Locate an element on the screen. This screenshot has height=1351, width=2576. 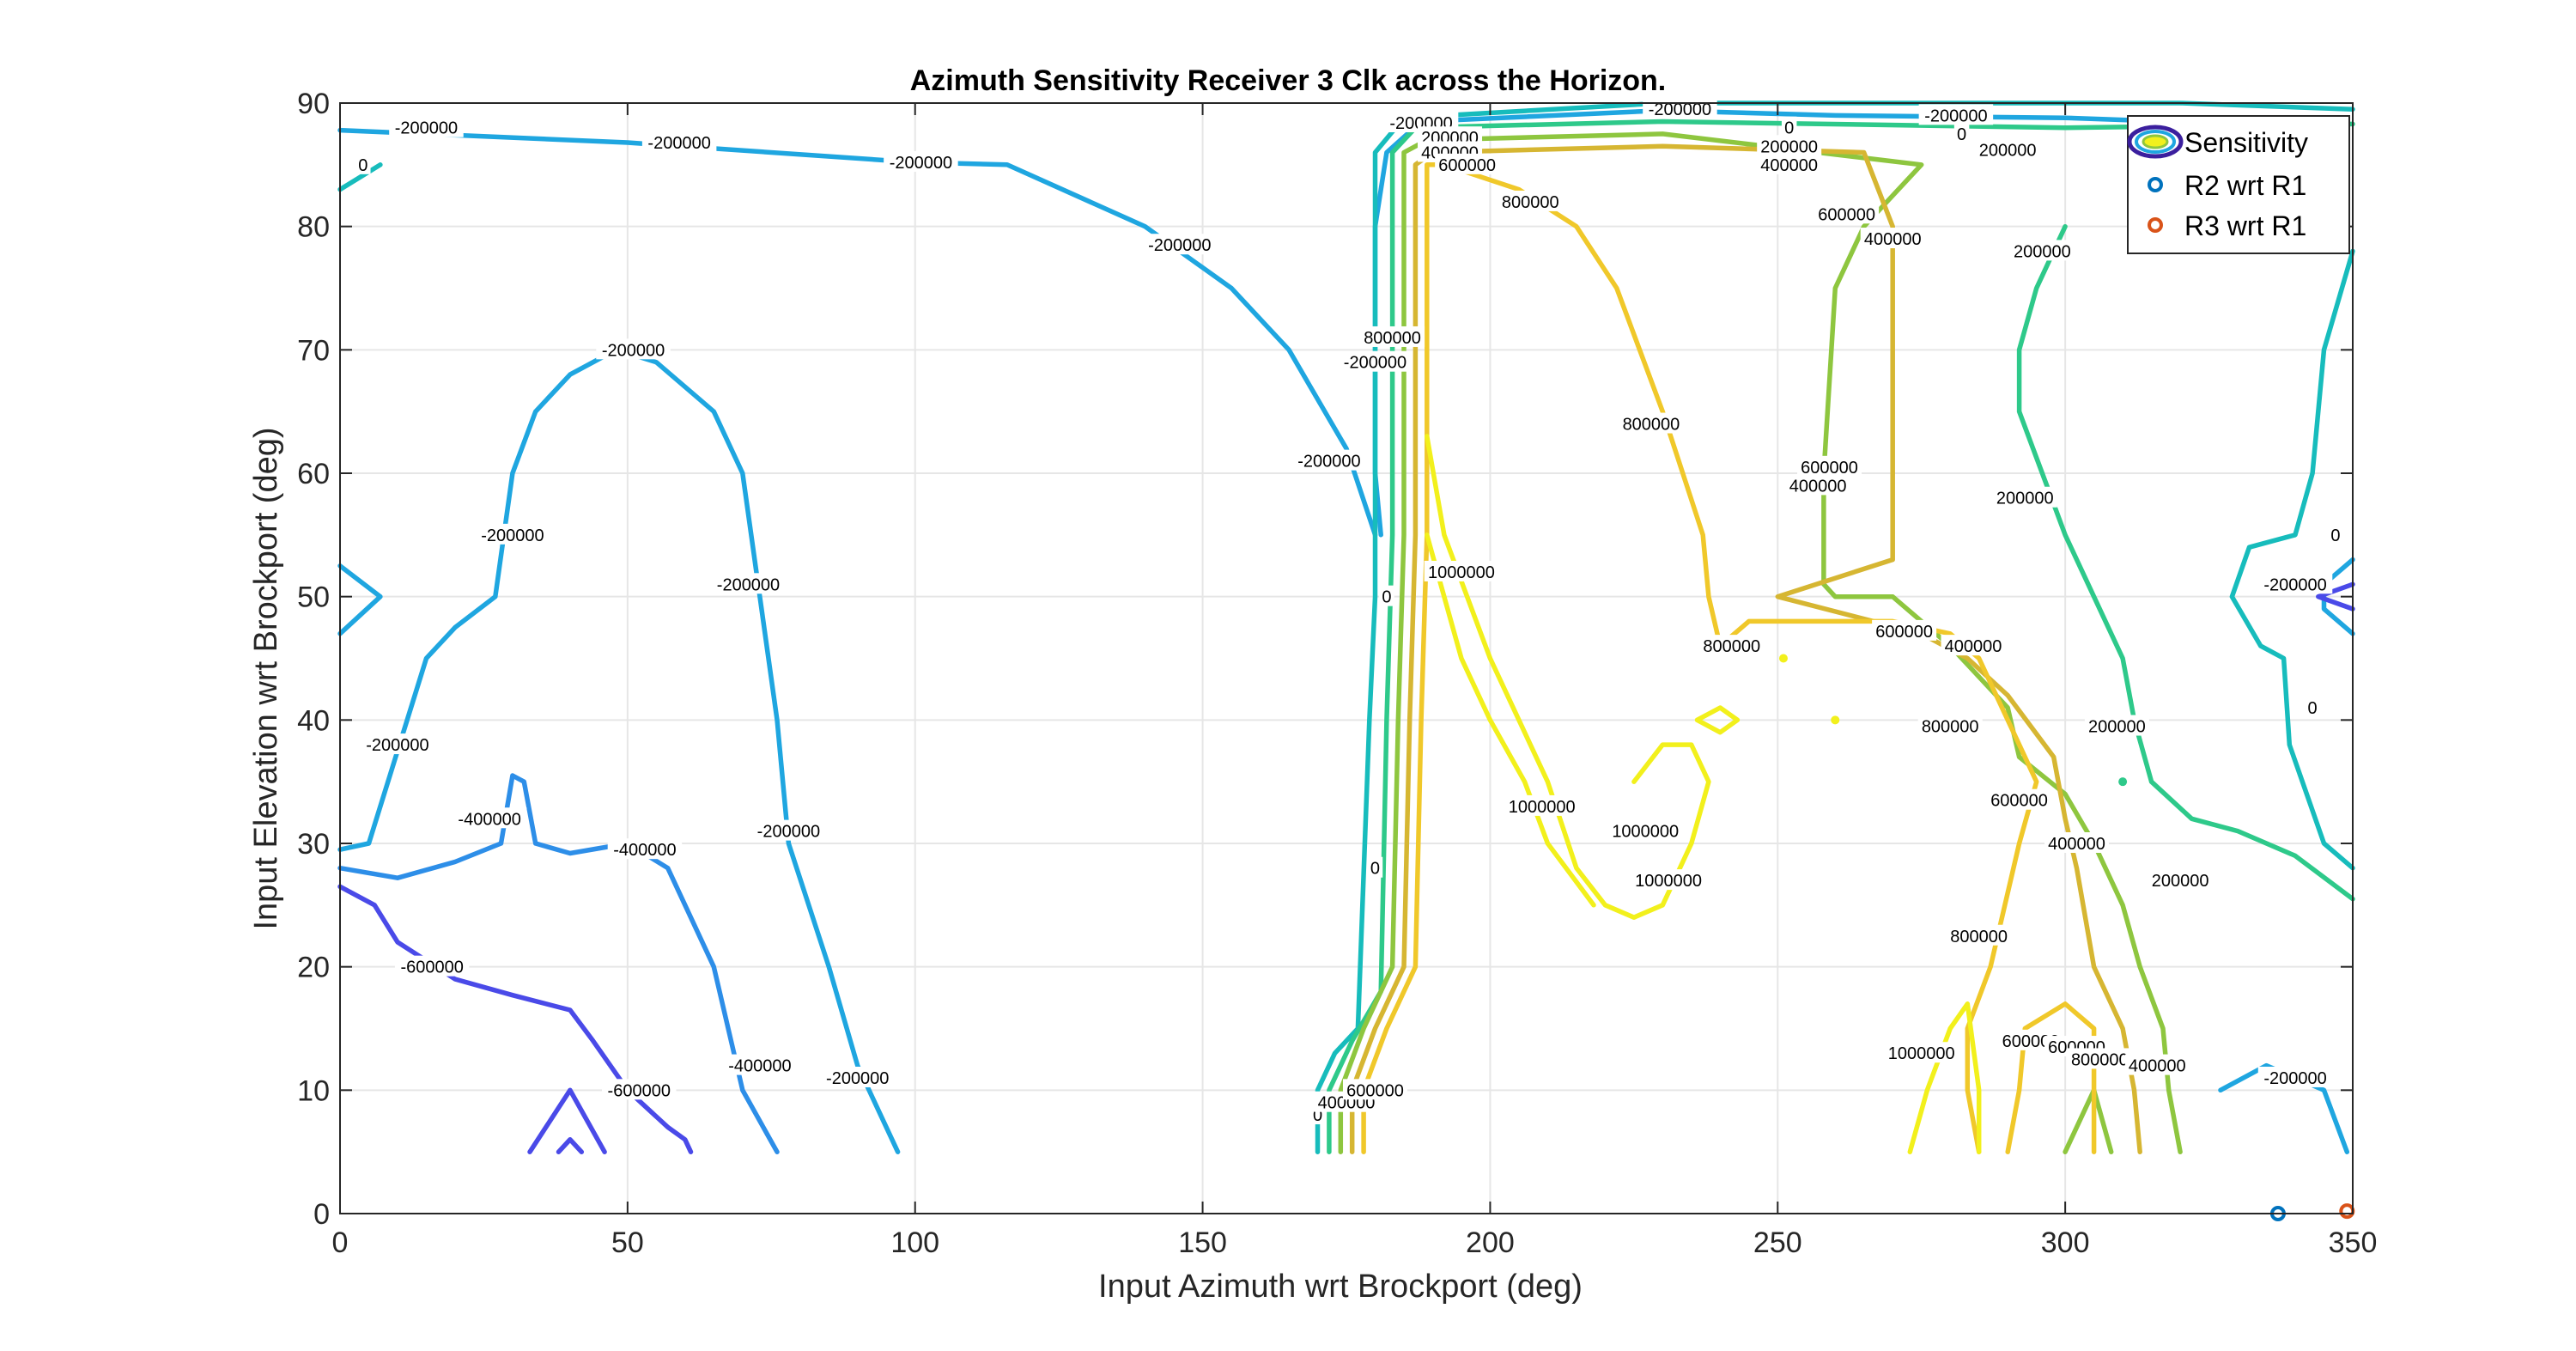
legend-r3-marker is located at coordinates (2156, 225).